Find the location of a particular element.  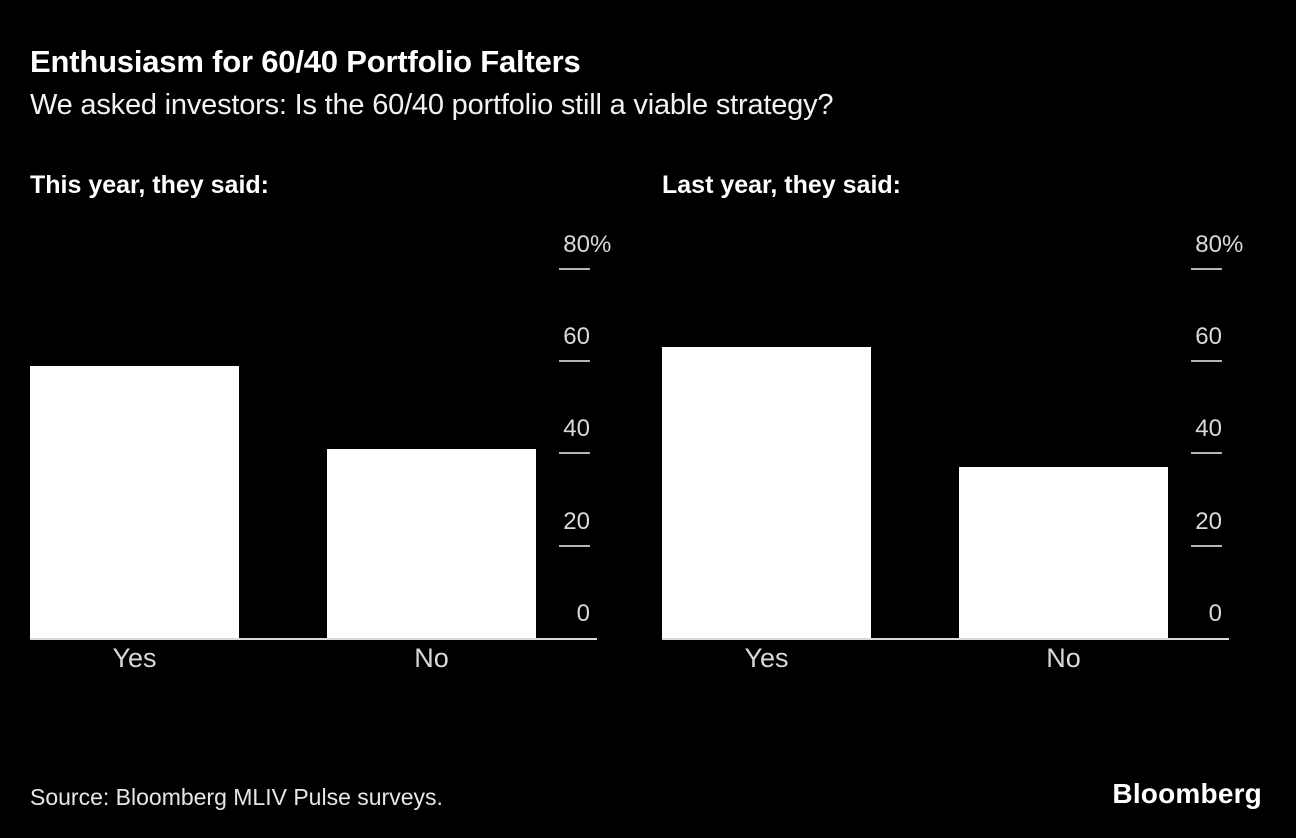

bloomberg-logo: Bloomberg is located at coordinates (1187, 793).